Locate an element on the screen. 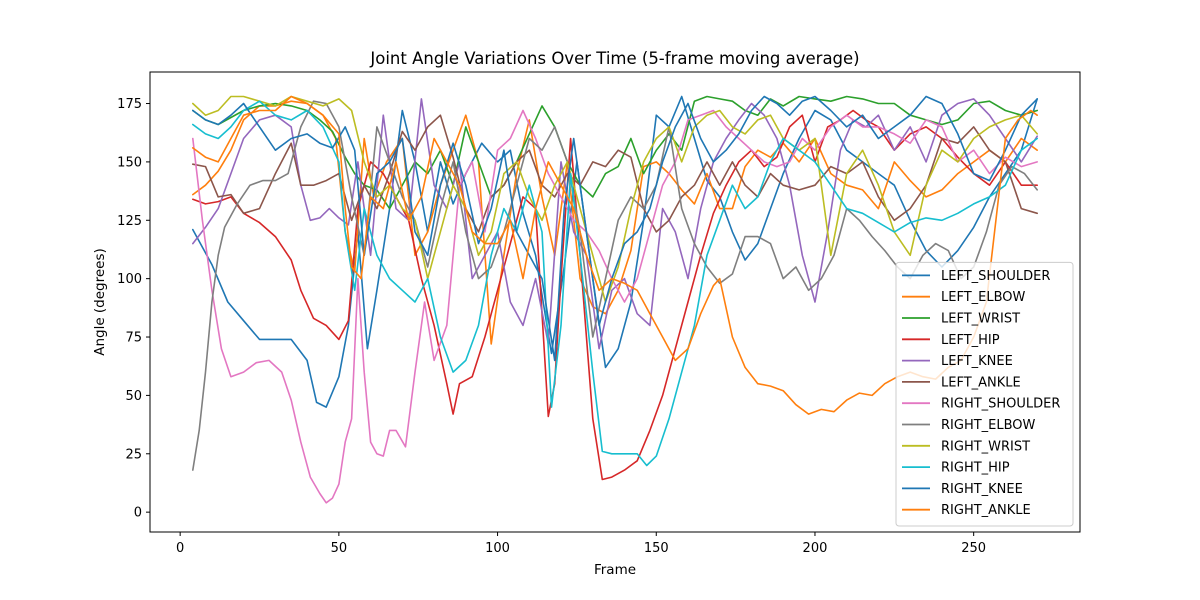  x-axis-label: Frame is located at coordinates (615, 570).